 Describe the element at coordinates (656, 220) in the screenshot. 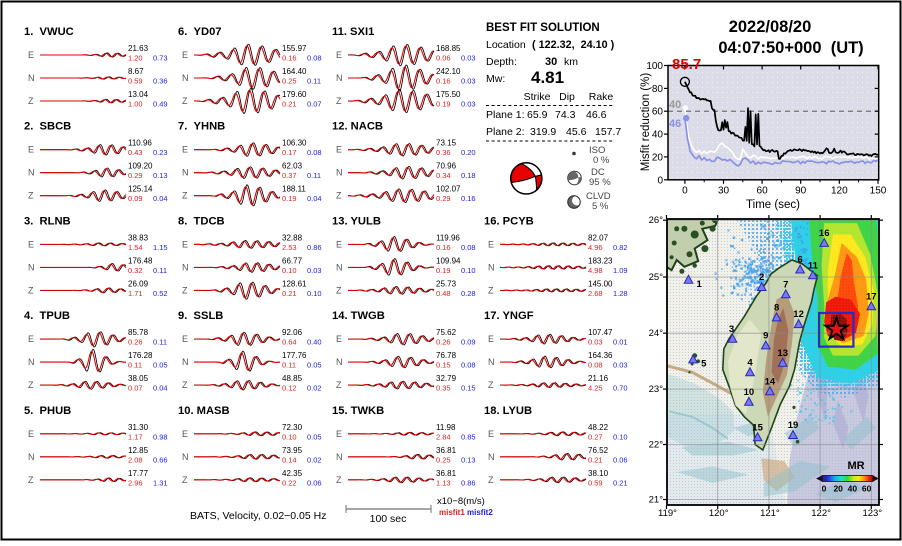

I see `svg-text: 26°` at that location.